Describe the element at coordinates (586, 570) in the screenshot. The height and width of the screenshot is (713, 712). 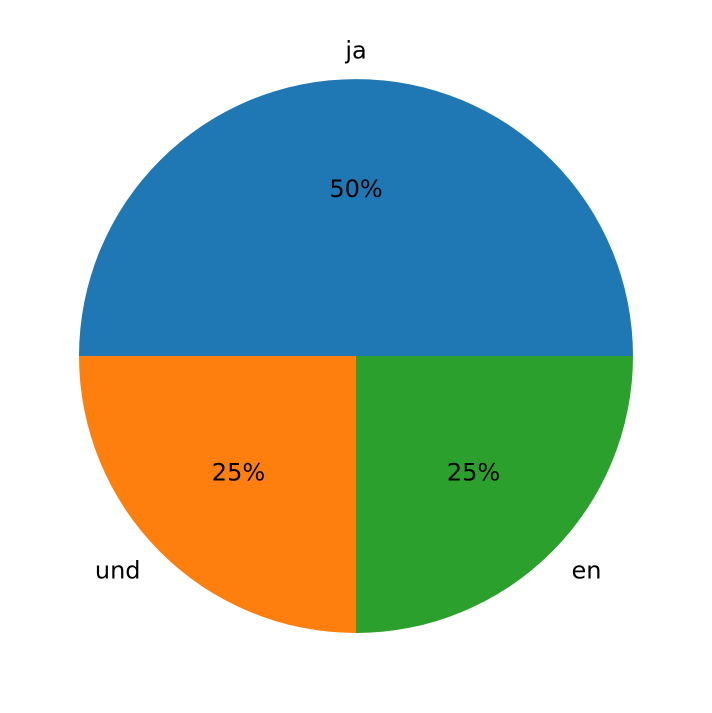
I see `slice-label: en` at that location.